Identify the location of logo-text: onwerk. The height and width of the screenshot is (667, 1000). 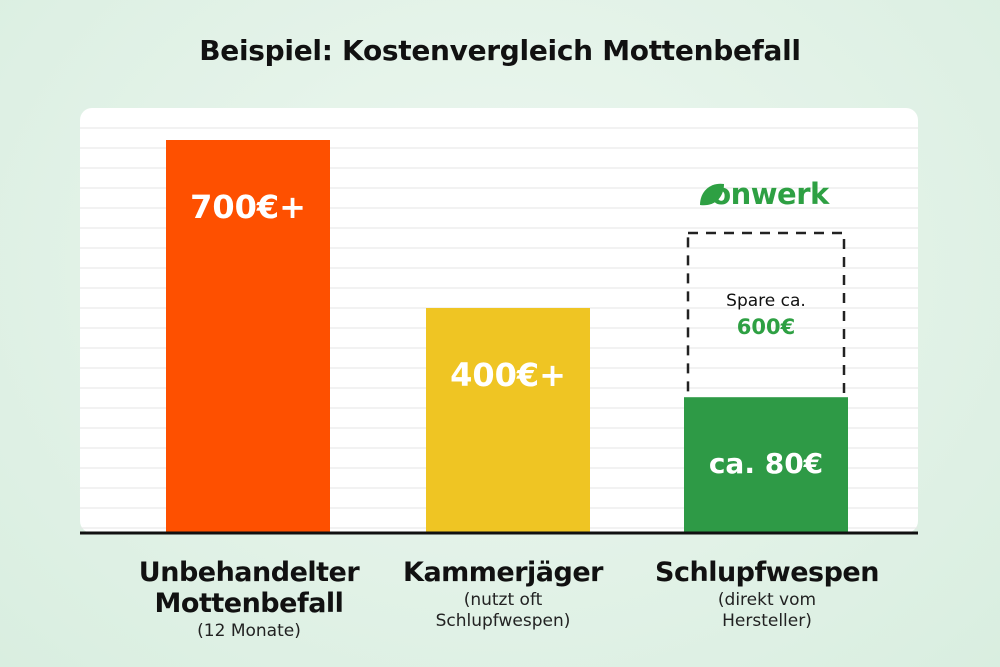
(770, 194).